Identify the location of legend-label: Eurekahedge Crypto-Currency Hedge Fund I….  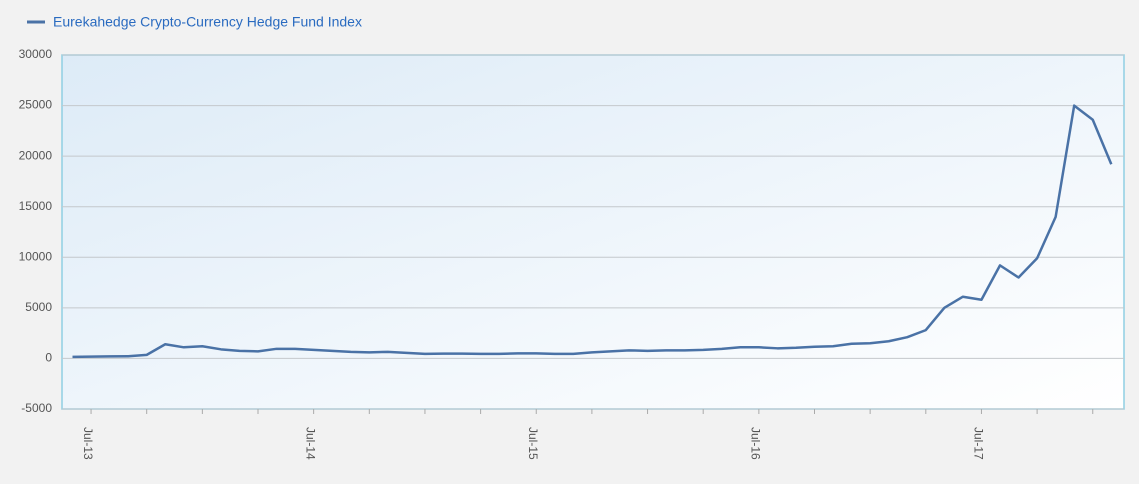
(207, 22).